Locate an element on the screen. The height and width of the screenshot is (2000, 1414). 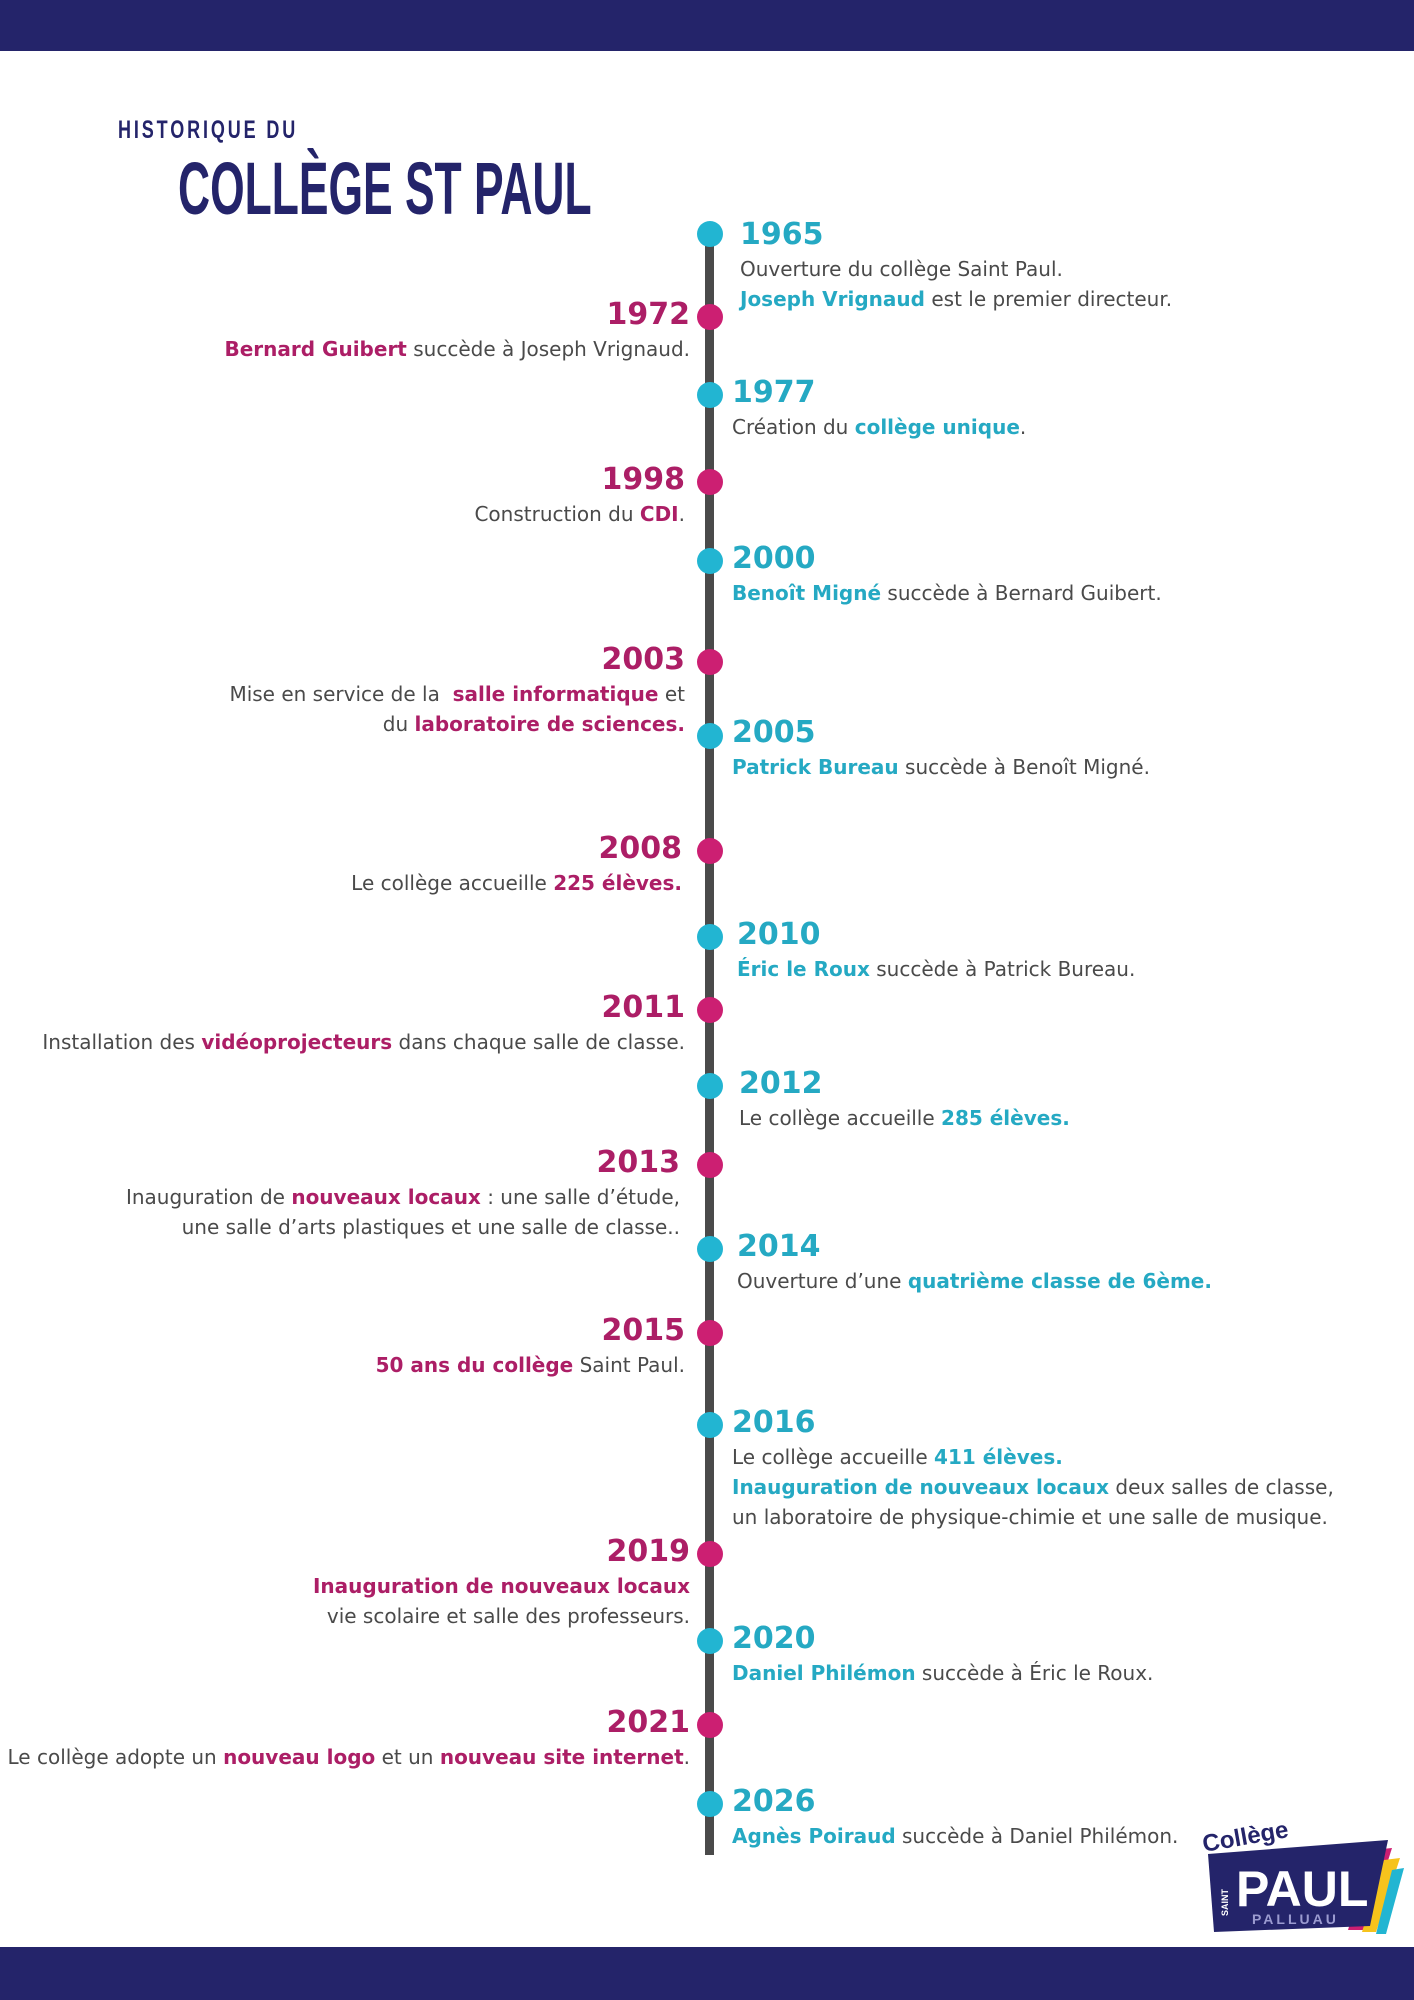
event-highlight: Agnès Poiraud is located at coordinates (814, 1836).